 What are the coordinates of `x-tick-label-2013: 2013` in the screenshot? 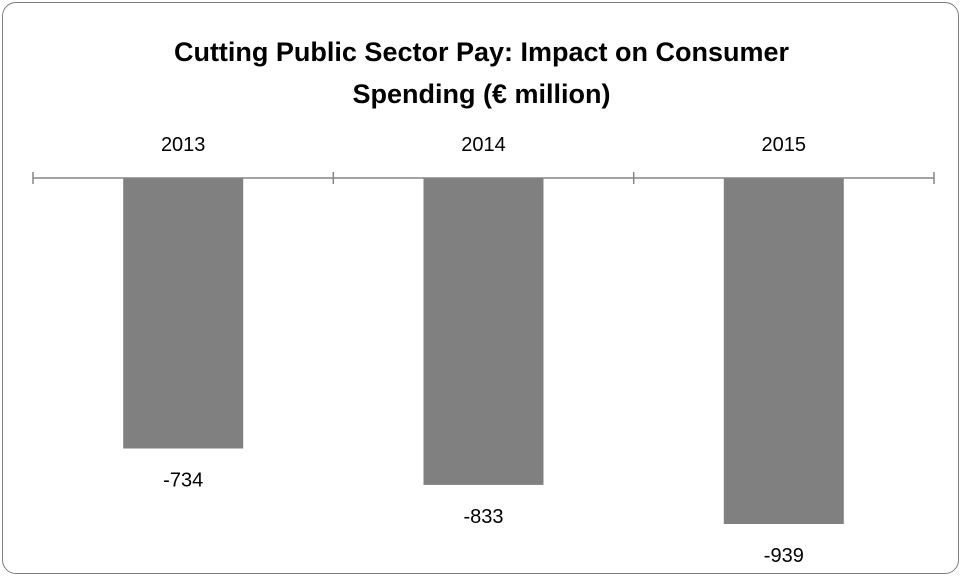 It's located at (183, 145).